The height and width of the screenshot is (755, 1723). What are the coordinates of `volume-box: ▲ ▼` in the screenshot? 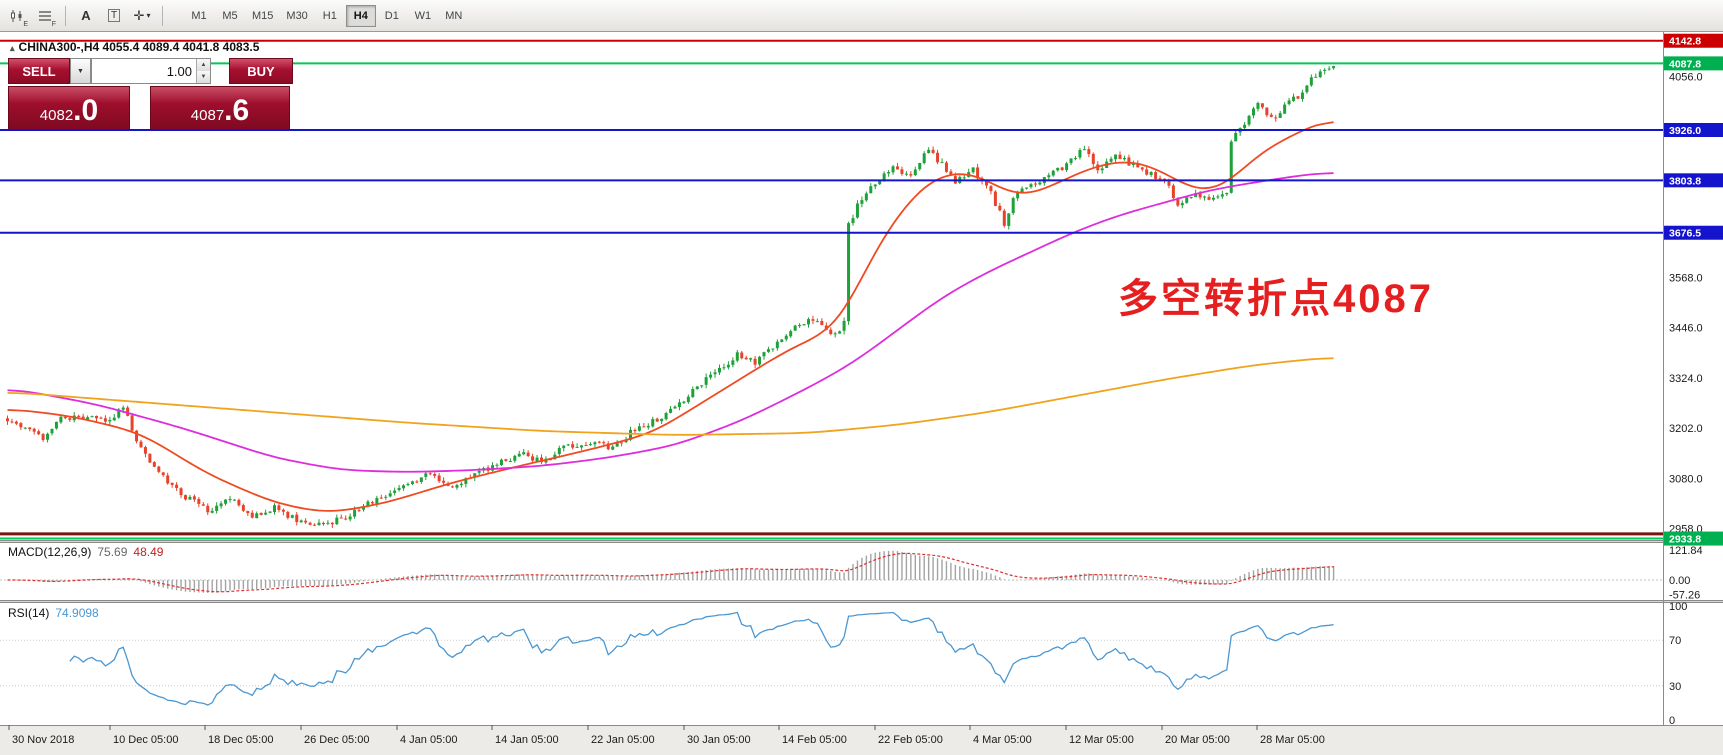 It's located at (151, 71).